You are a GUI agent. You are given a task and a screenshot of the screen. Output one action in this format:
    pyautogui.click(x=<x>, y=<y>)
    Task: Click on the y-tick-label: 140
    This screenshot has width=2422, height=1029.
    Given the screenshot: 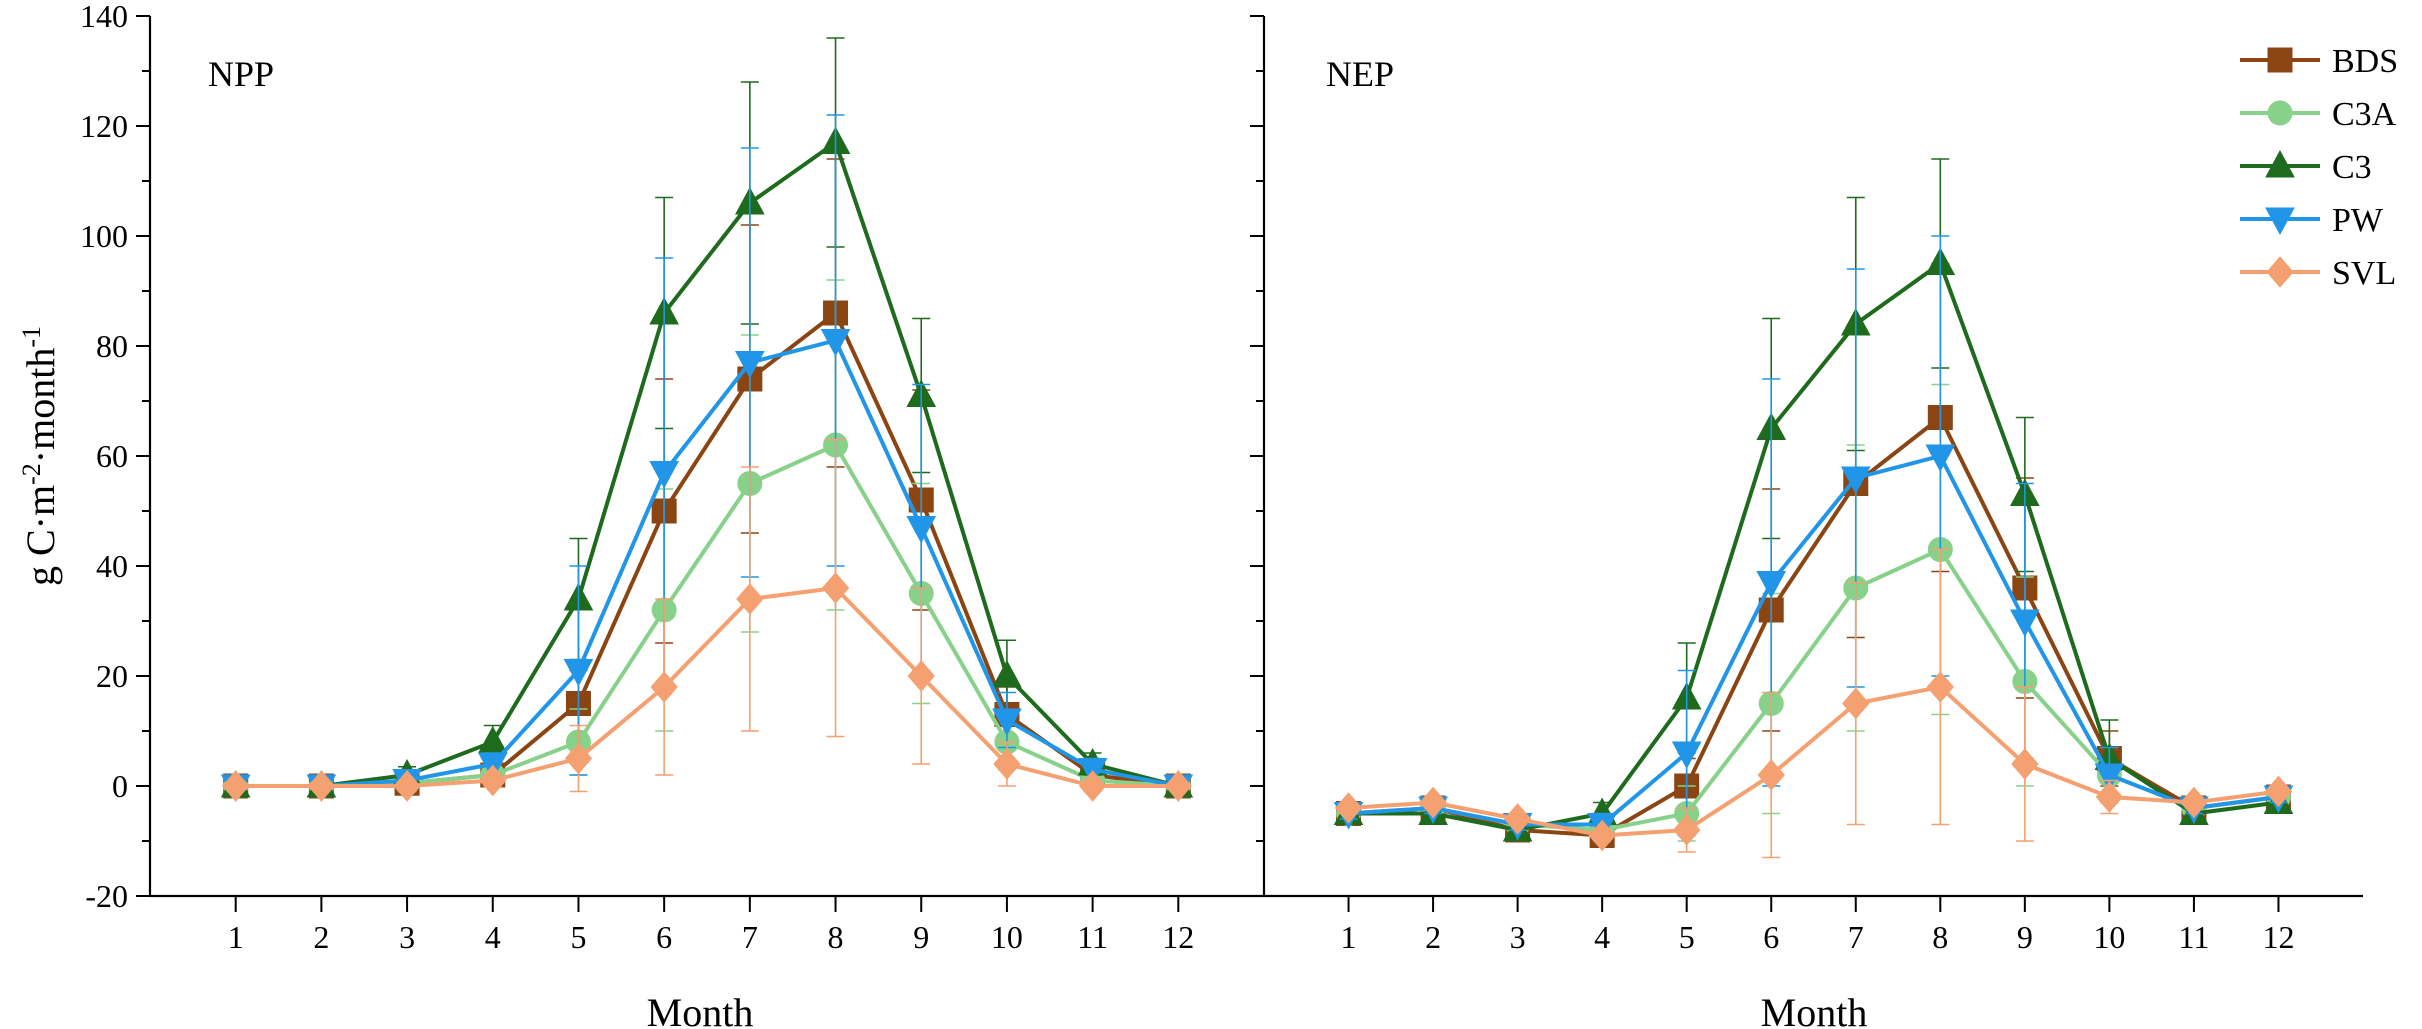 What is the action you would take?
    pyautogui.click(x=104, y=17)
    